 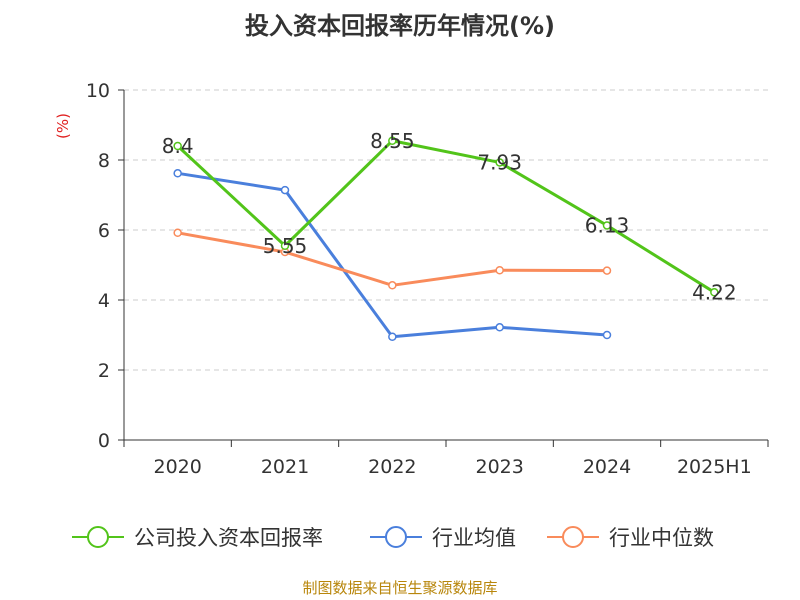 I want to click on data-label-2023: 7.93, so click(x=499, y=162).